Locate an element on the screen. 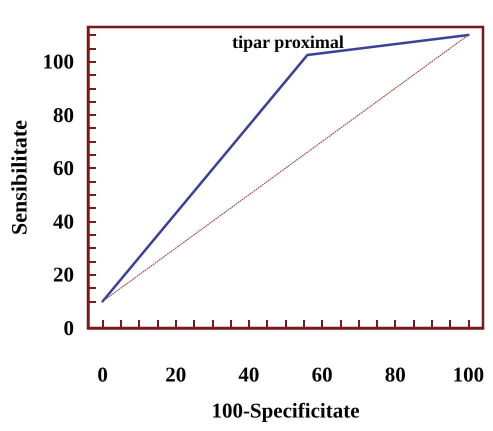 The width and height of the screenshot is (493, 431). x-tick-label: 60 is located at coordinates (322, 374).